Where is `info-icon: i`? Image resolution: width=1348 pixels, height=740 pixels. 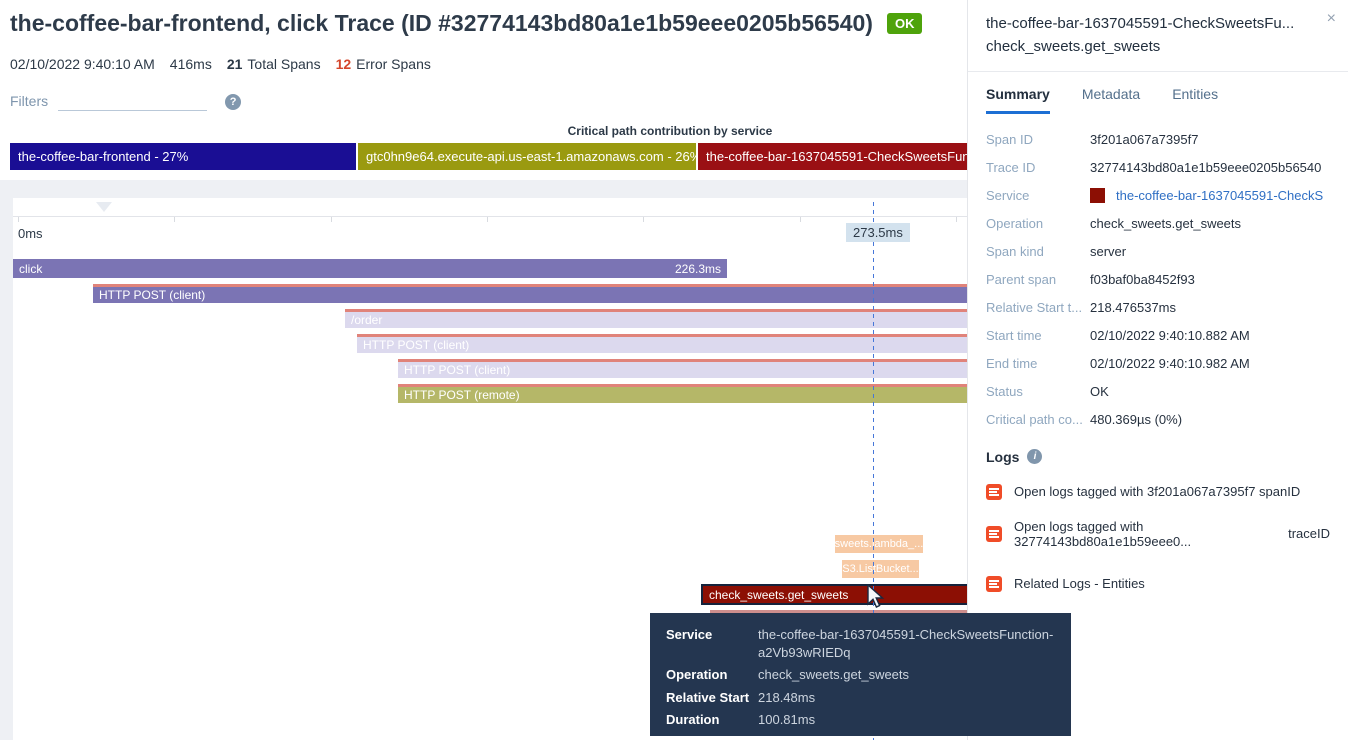 info-icon: i is located at coordinates (1035, 456).